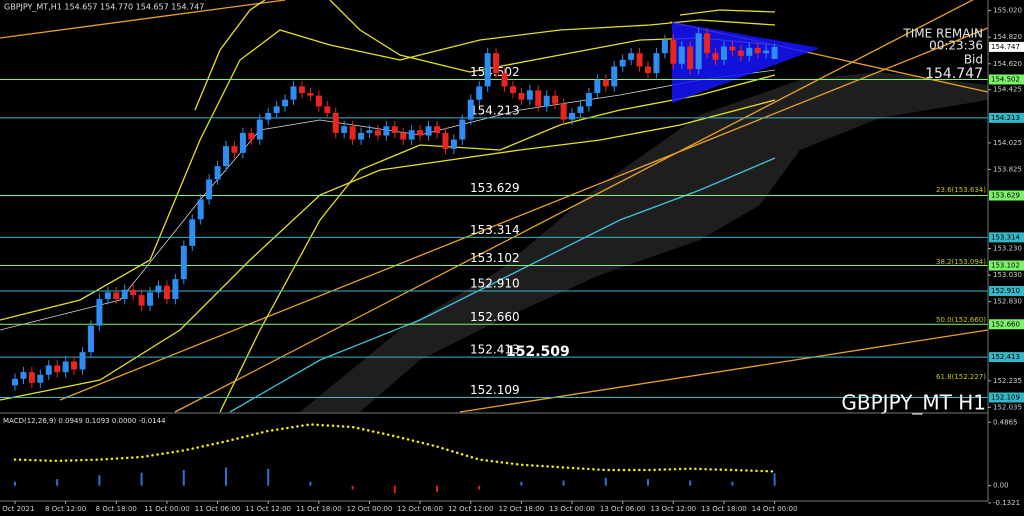 Image resolution: width=1024 pixels, height=516 pixels. I want to click on level-label: 152.910, so click(495, 284).